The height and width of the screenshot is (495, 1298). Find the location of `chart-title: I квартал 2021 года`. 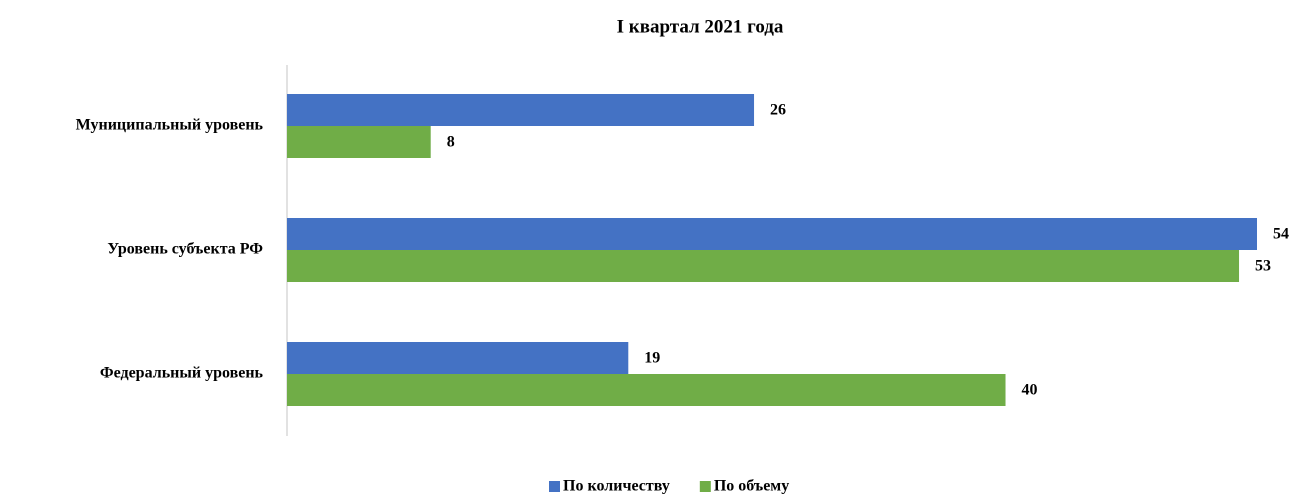

chart-title: I квартал 2021 года is located at coordinates (700, 26).